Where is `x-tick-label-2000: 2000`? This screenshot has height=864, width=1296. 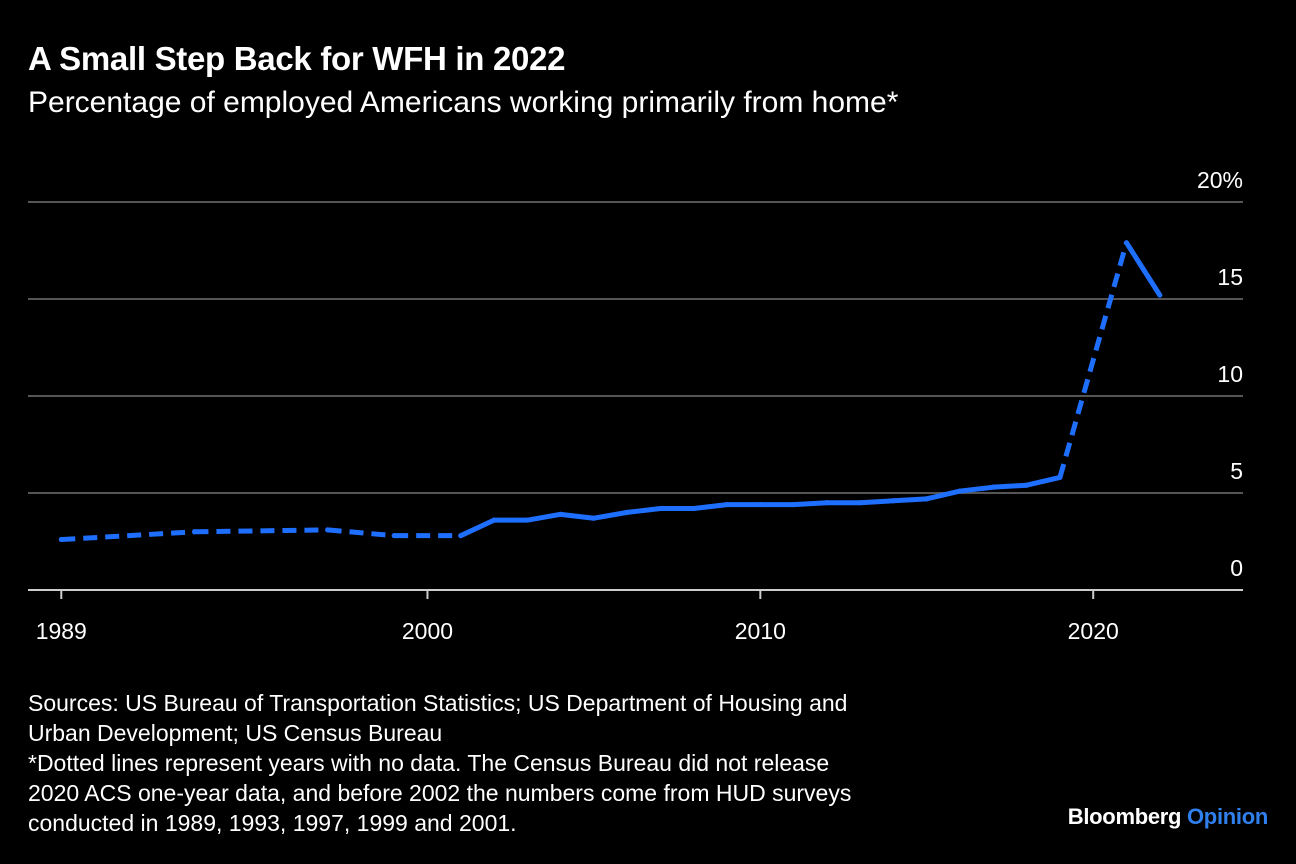
x-tick-label-2000: 2000 is located at coordinates (427, 631).